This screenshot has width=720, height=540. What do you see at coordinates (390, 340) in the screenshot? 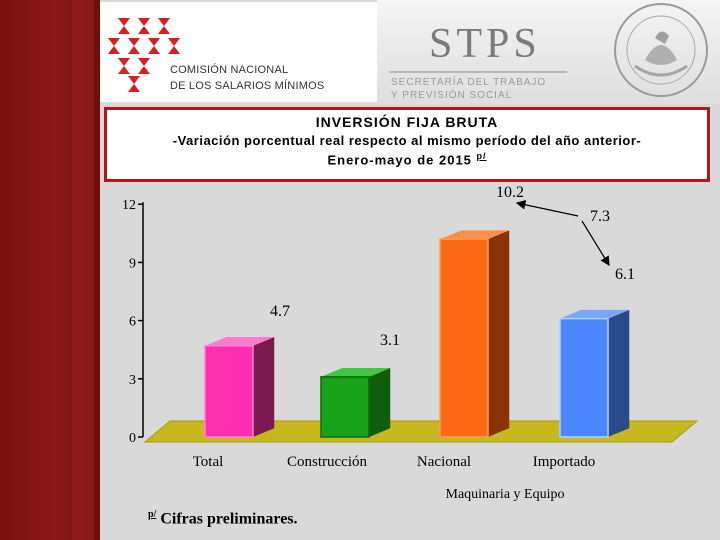
I see `value-label: 3.1` at bounding box center [390, 340].